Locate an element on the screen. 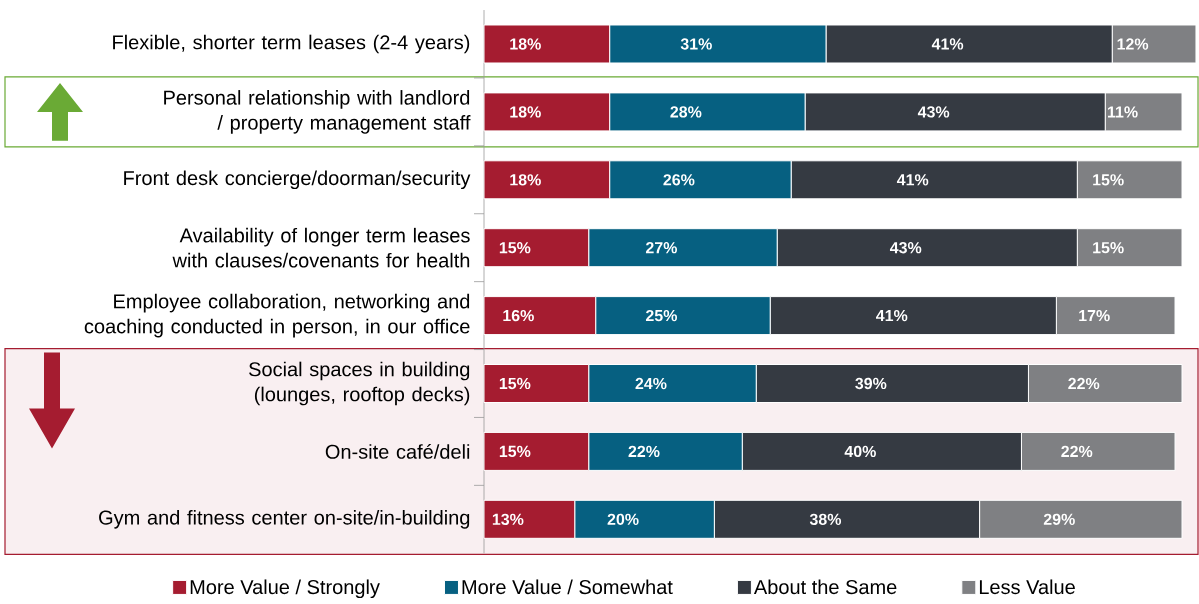 The image size is (1199, 604). y-tick-label: Availability of longer term leases with clauses/covenants for health is located at coordinates (321, 247).